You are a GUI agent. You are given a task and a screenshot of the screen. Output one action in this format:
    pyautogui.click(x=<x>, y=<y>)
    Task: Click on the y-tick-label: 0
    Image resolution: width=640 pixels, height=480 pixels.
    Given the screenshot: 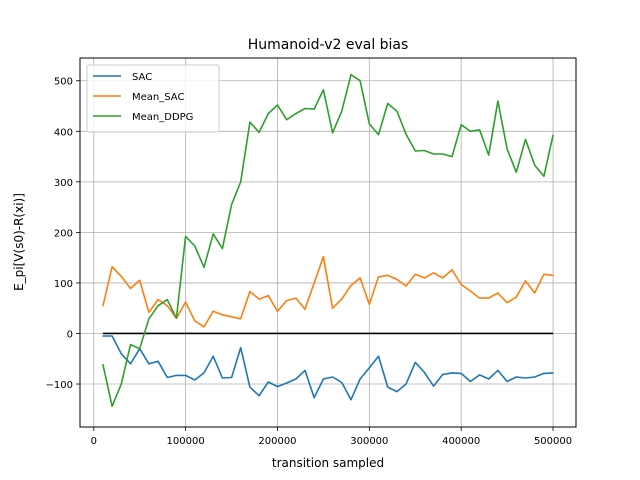 What is the action you would take?
    pyautogui.click(x=70, y=334)
    